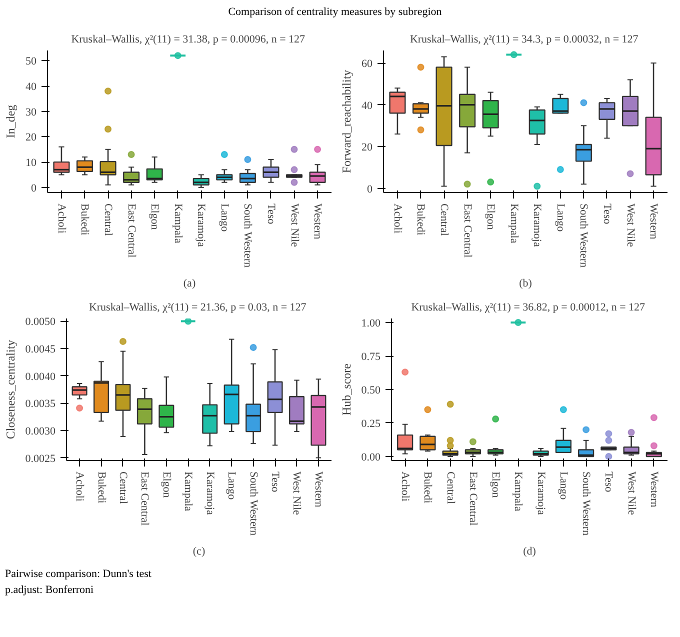 This screenshot has height=637, width=680. I want to click on y-axis-title: Closeness_centrality, so click(10, 390).